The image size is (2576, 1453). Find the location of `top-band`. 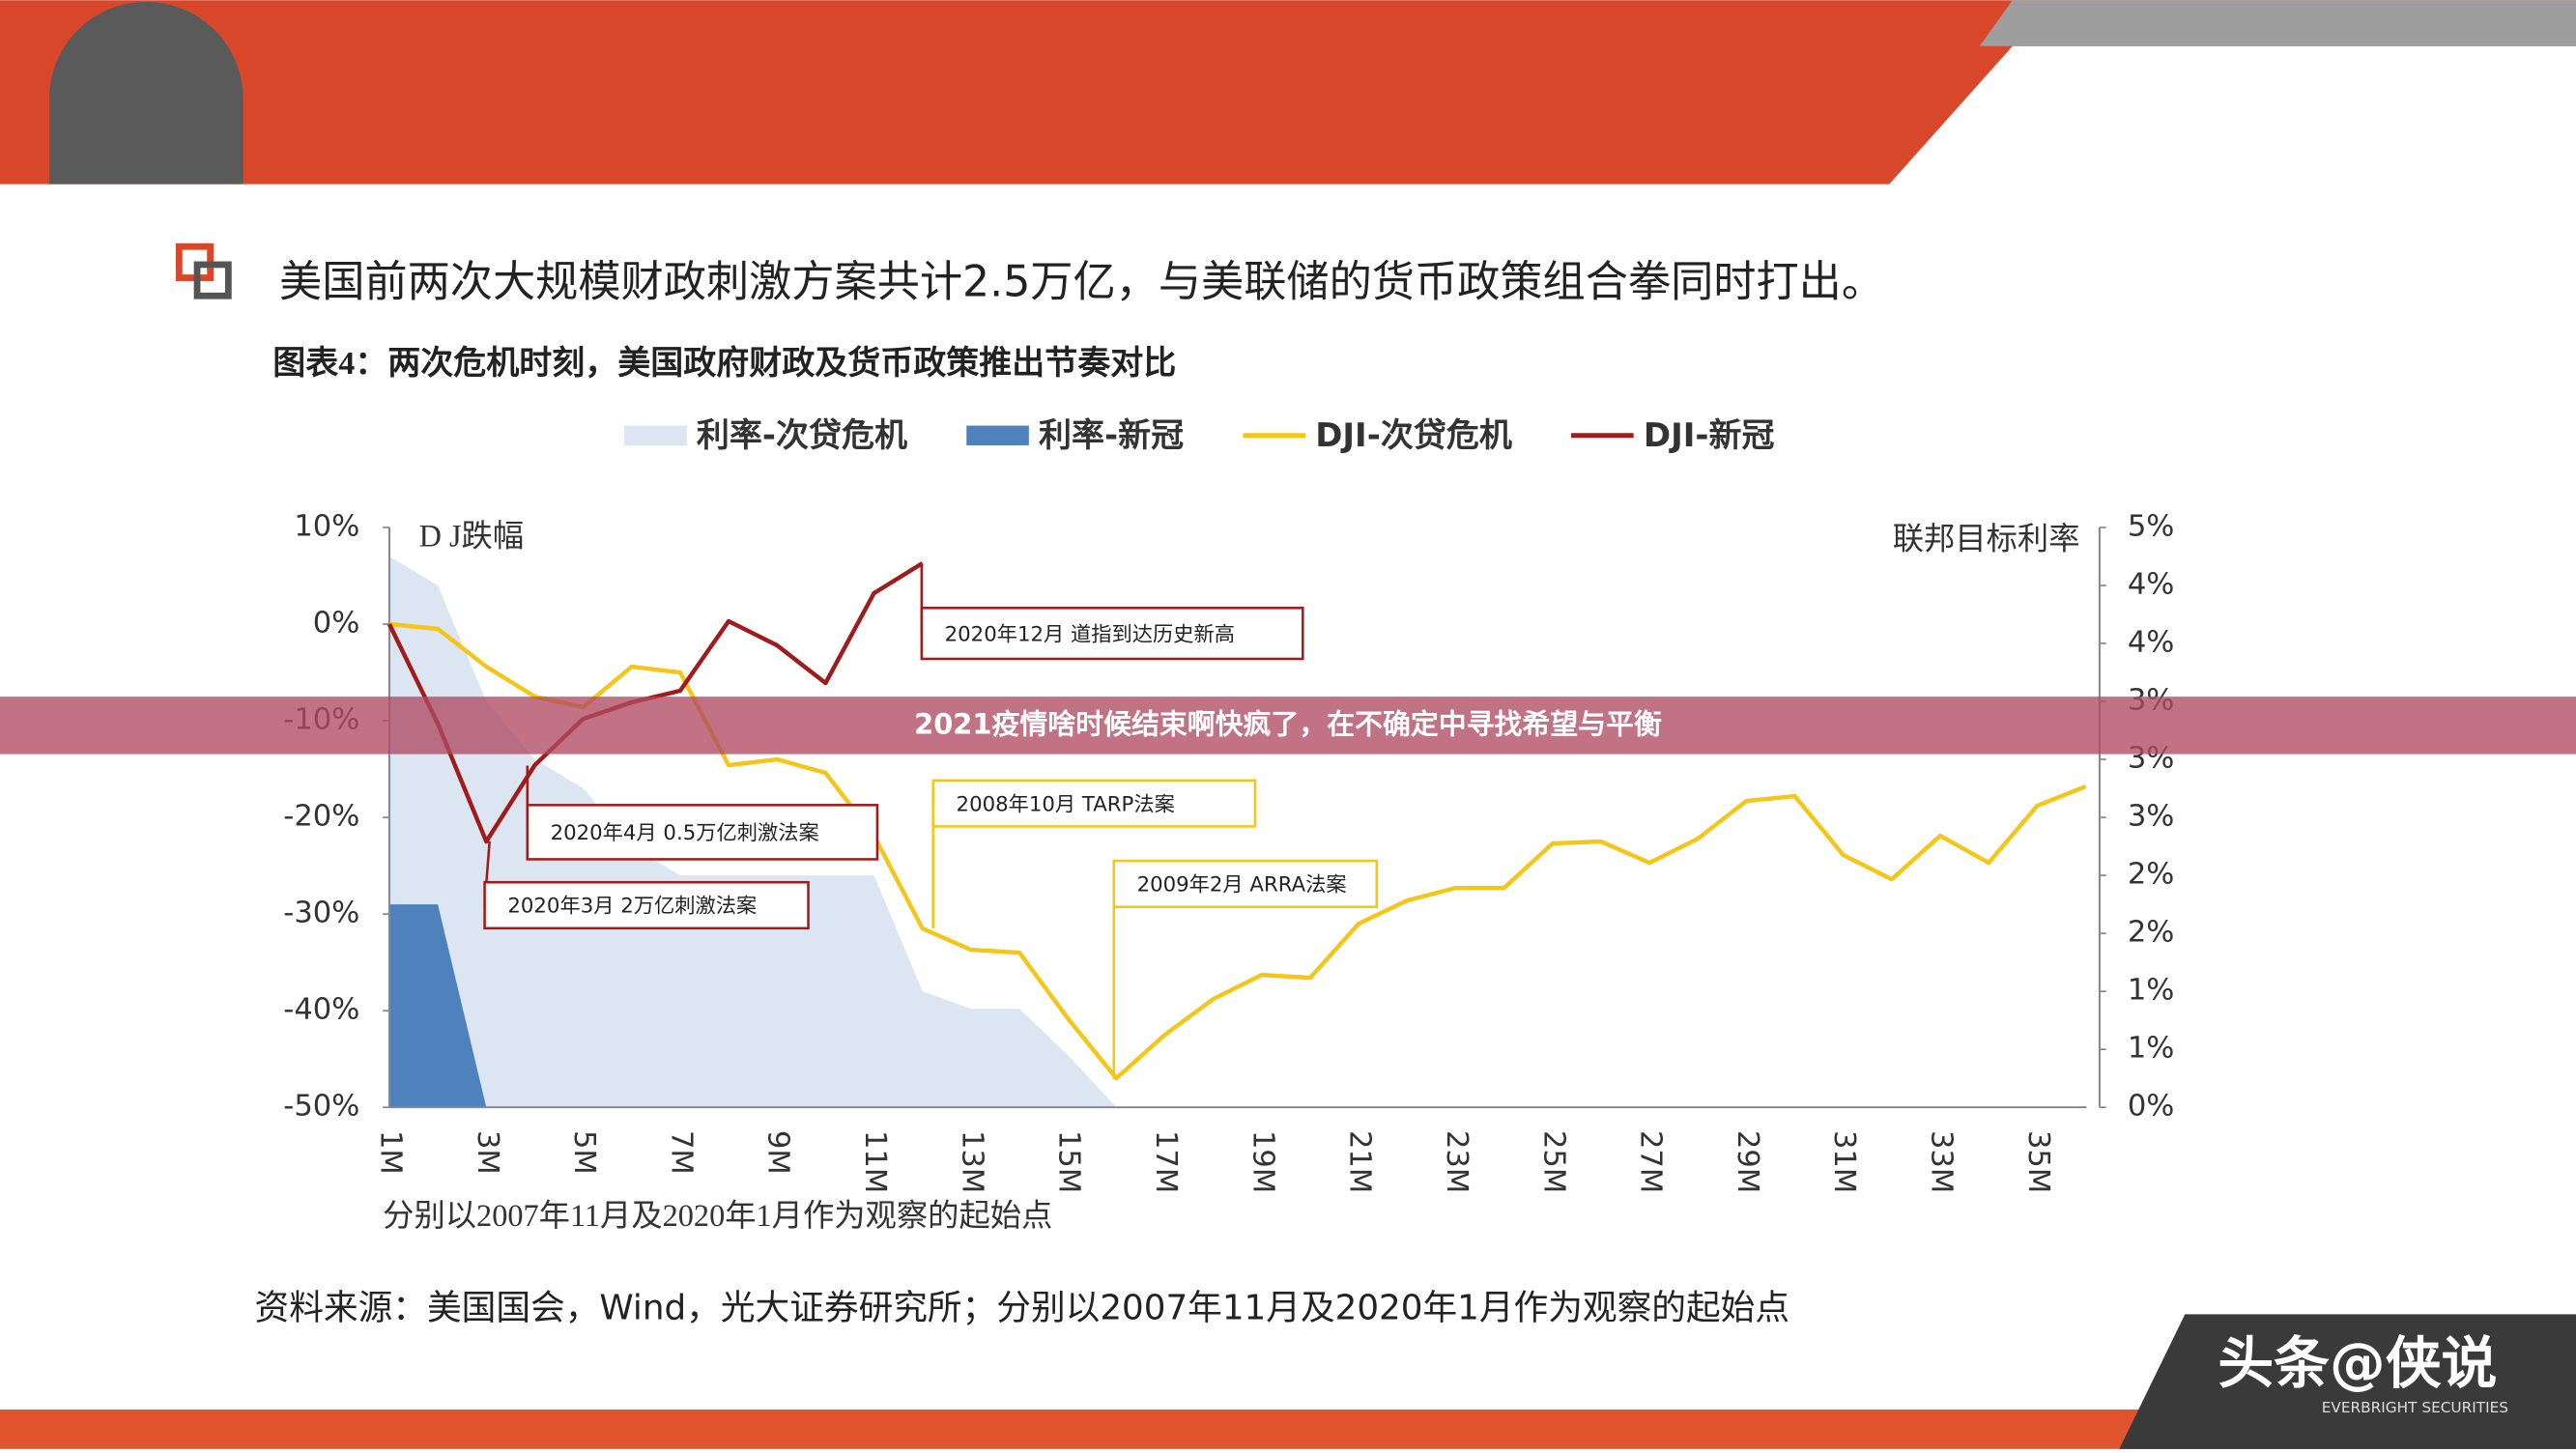

top-band is located at coordinates (1288, 93).